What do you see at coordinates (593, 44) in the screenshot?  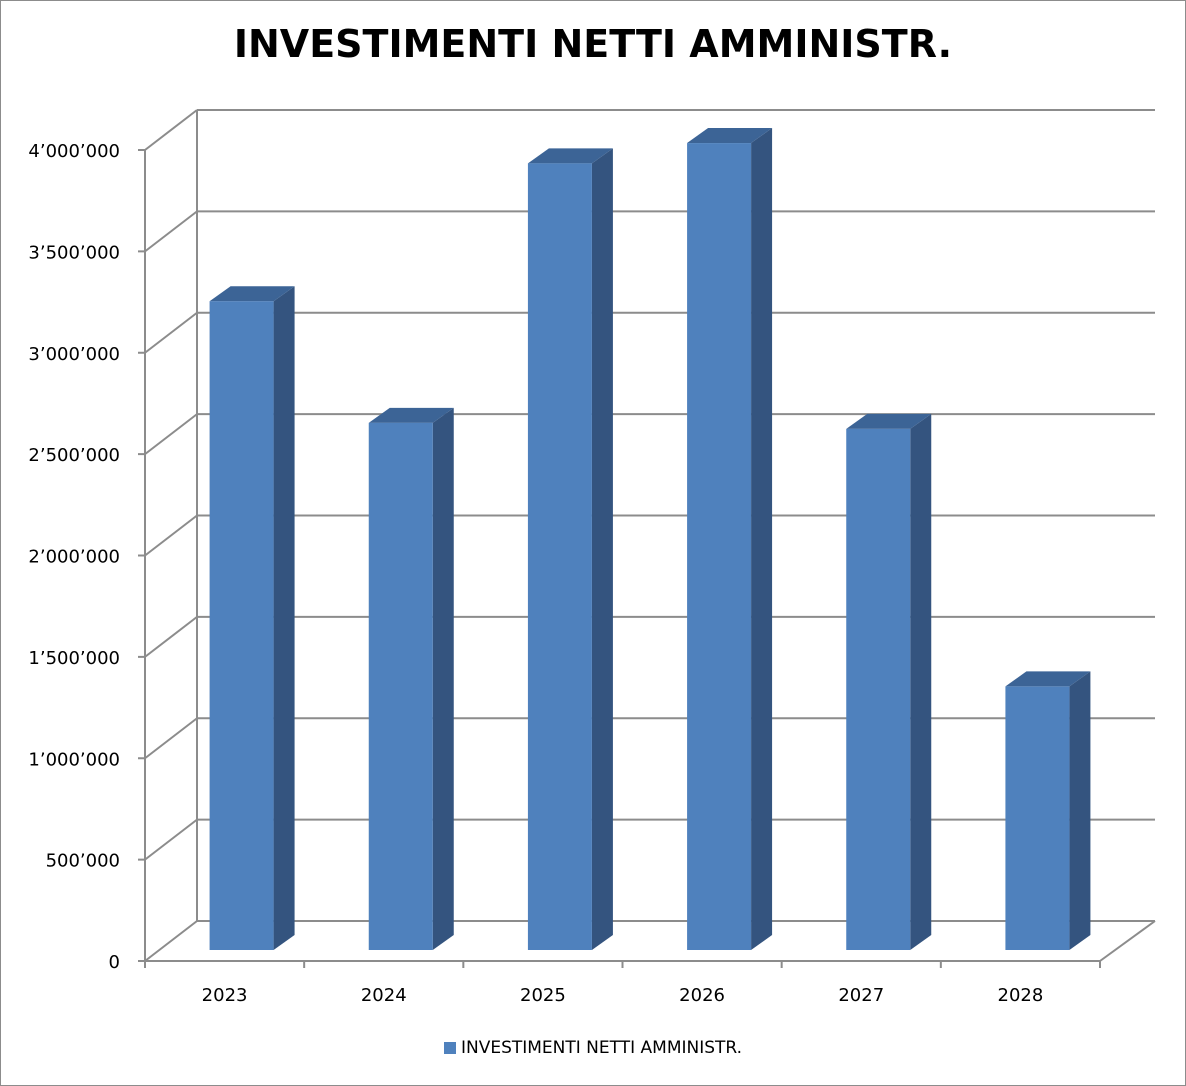 I see `chart-title: INVESTIMENTI NETTI AMMINISTR.` at bounding box center [593, 44].